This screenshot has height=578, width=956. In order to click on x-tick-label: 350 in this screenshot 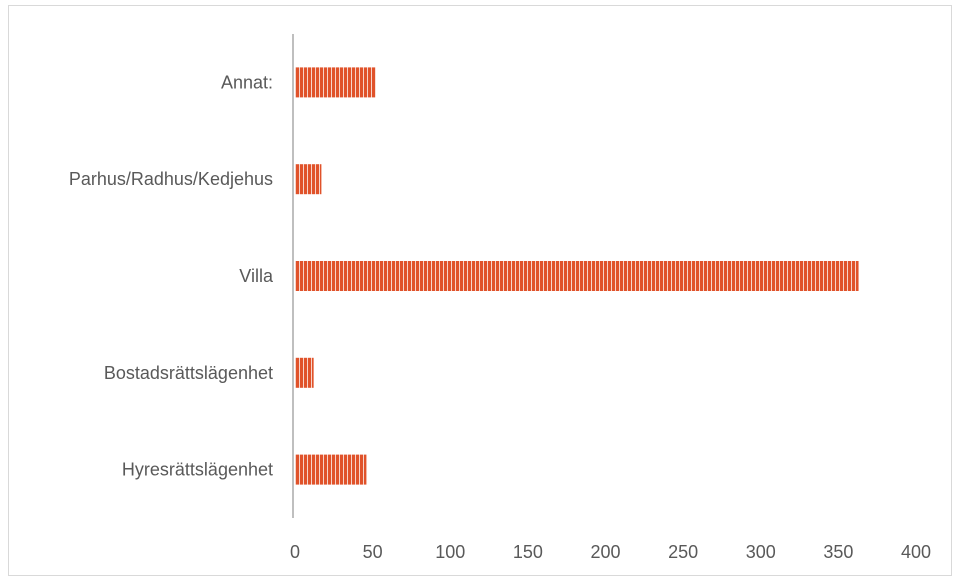, I will do `click(838, 552)`.